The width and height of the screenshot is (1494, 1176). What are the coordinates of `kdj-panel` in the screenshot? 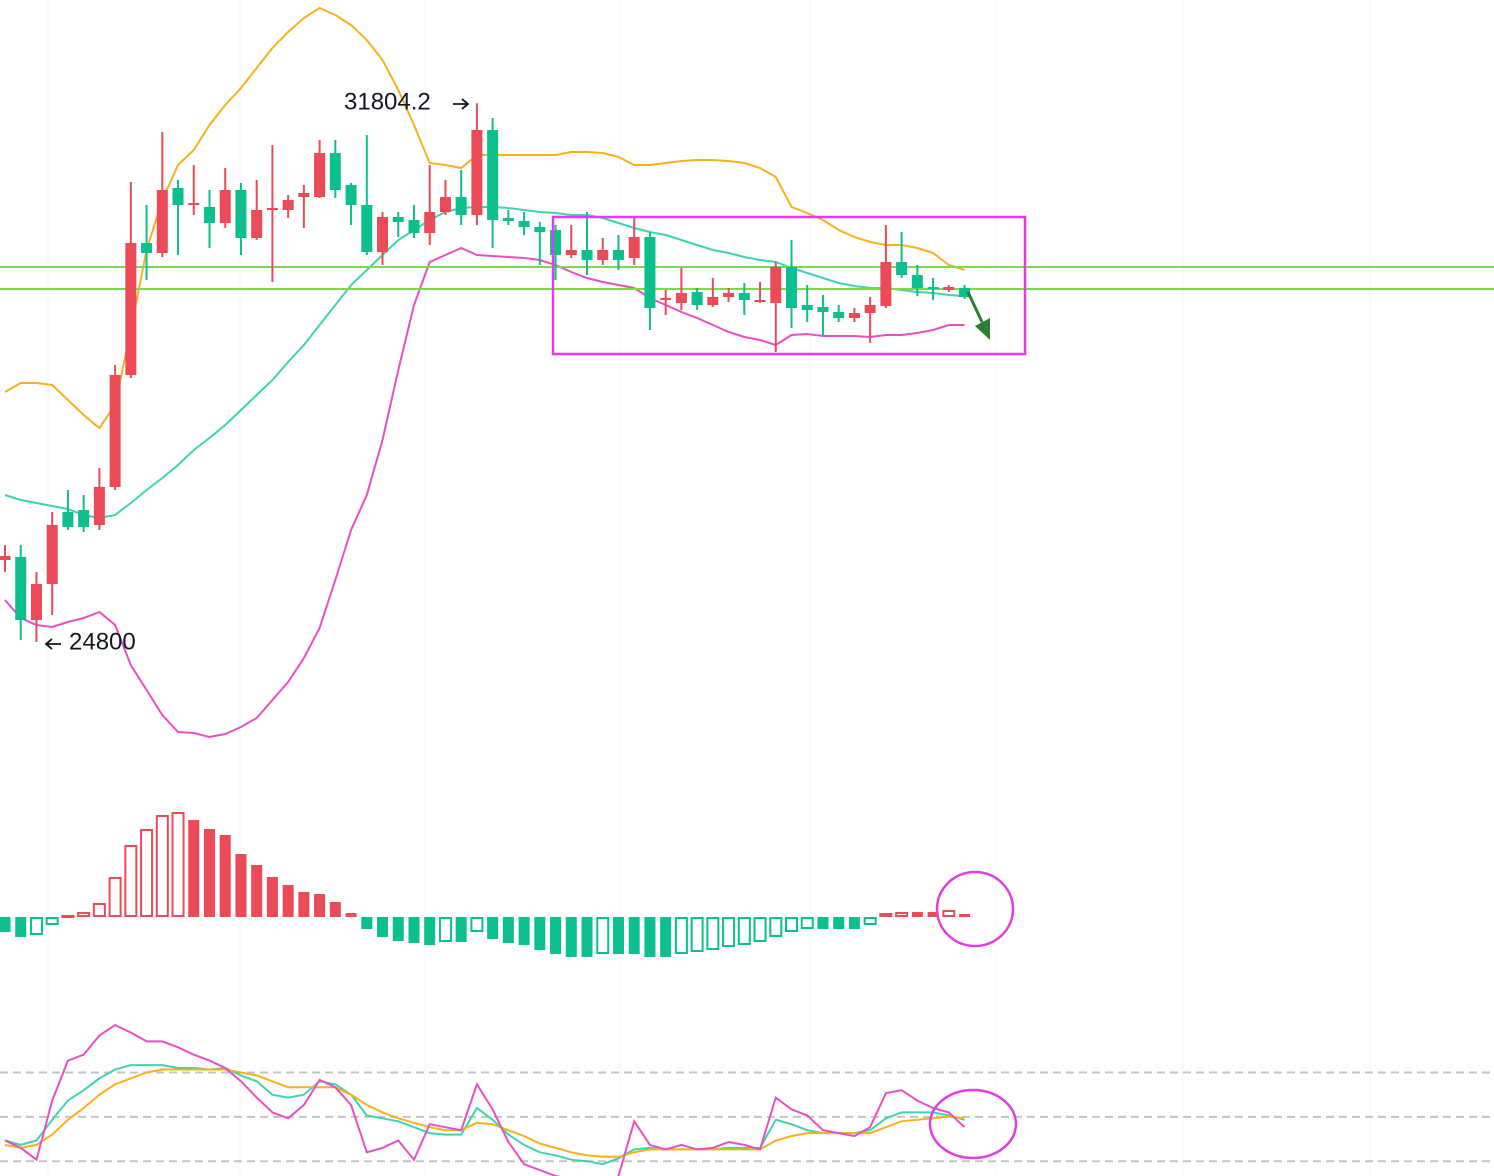 It's located at (747, 1099).